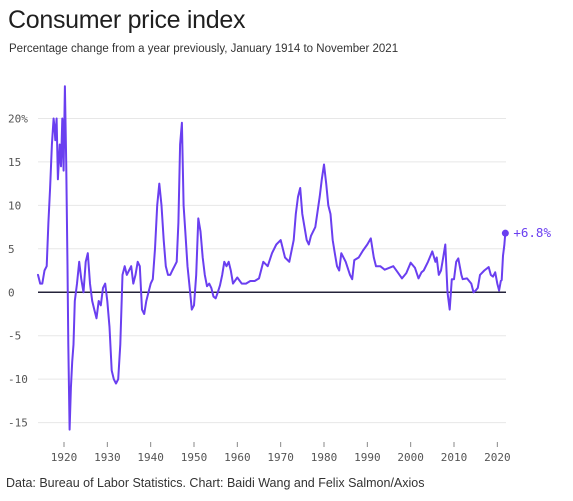 Image resolution: width=573 pixels, height=501 pixels. Describe the element at coordinates (367, 457) in the screenshot. I see `x-tick-label: 1990` at that location.